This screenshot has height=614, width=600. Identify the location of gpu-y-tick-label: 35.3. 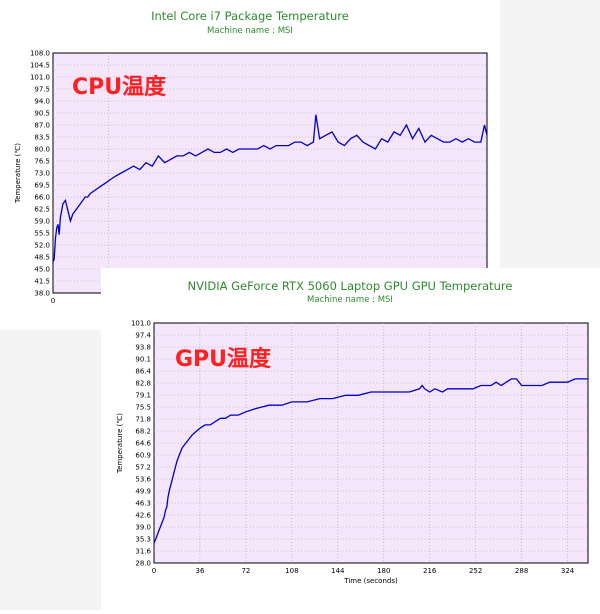
(143, 540).